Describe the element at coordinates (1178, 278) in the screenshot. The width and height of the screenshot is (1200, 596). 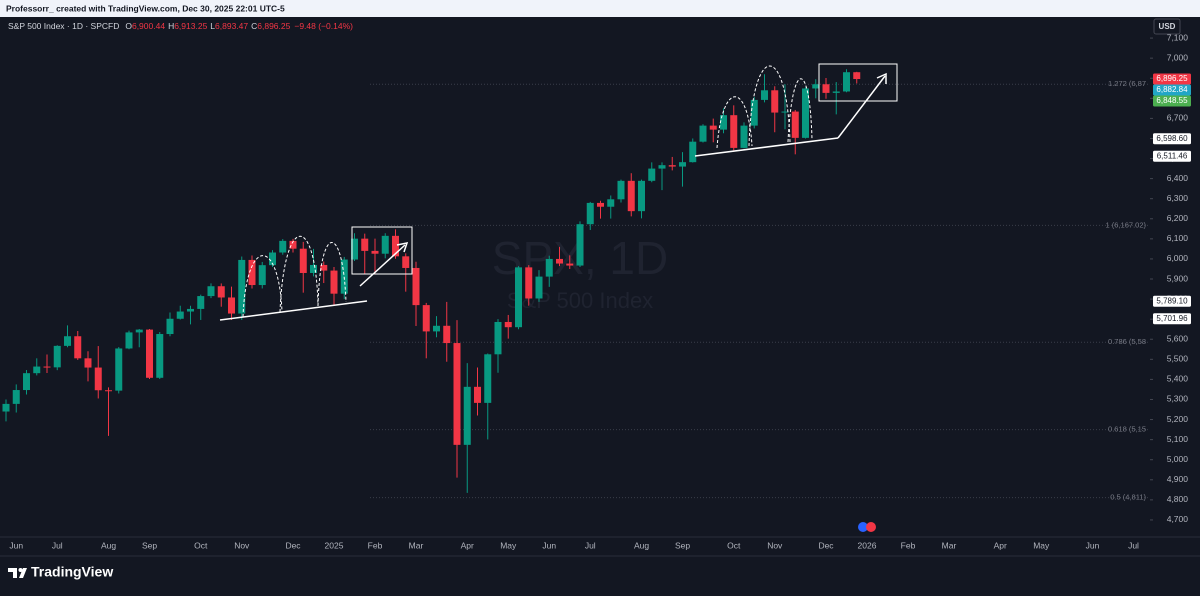
I see `y-tick-label: 5,900` at that location.